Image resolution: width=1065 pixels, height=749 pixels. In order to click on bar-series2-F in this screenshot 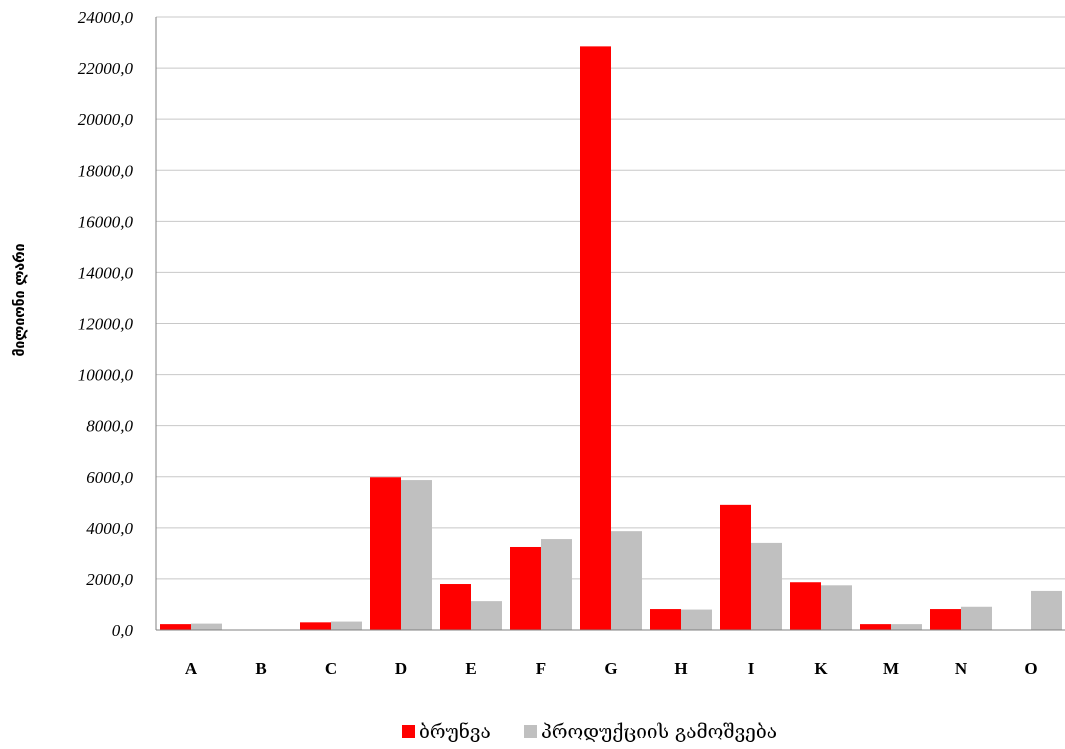, I will do `click(556, 584)`.